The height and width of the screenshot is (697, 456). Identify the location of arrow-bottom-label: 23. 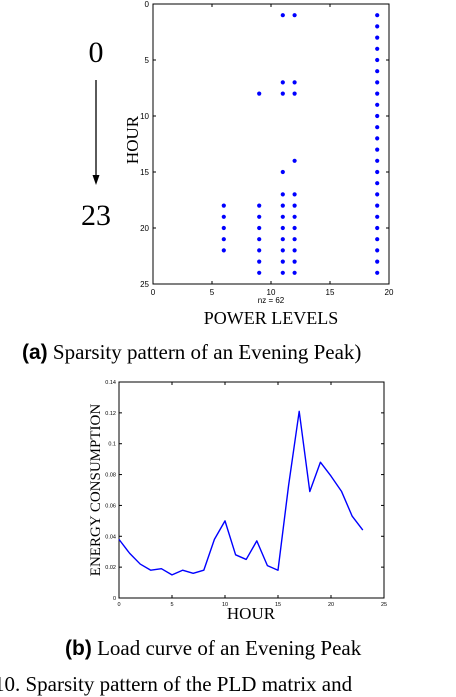
(96, 215).